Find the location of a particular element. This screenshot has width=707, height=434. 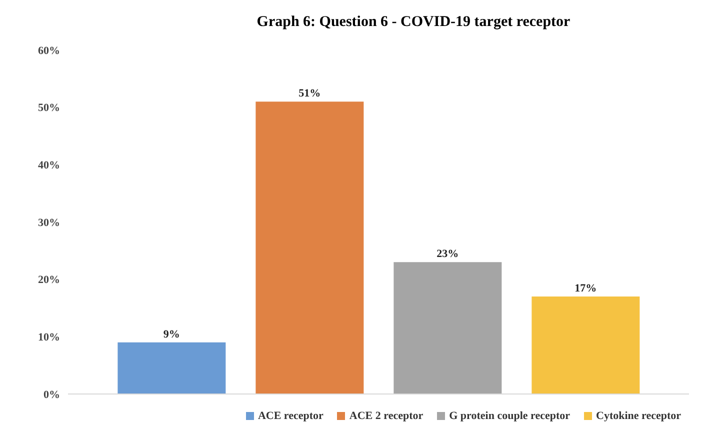

data-label: 23% is located at coordinates (447, 254).